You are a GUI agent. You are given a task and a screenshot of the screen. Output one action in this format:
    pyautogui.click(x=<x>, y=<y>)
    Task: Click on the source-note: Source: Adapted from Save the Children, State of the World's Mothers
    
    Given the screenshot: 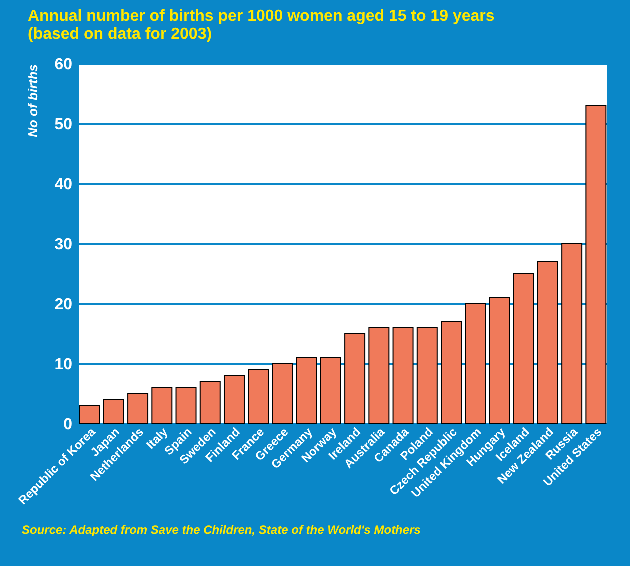 What is the action you would take?
    pyautogui.click(x=221, y=530)
    